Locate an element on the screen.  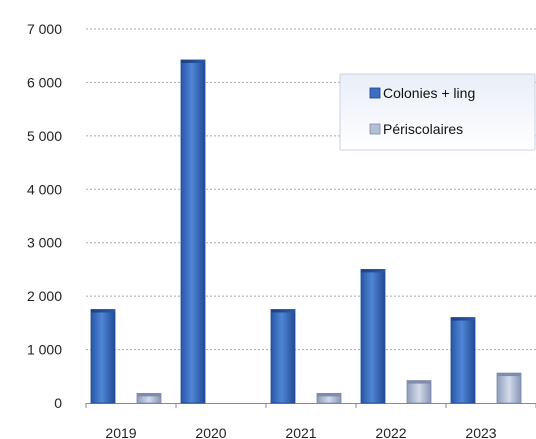
legend-swatch-periscolaires is located at coordinates (375, 129).